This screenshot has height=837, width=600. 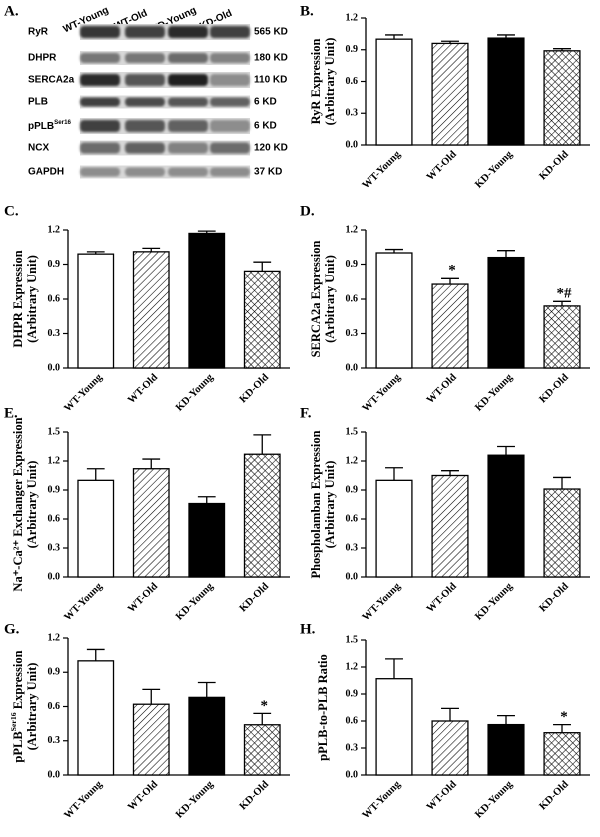 What do you see at coordinates (308, 629) in the screenshot?
I see `panel-letter: H.` at bounding box center [308, 629].